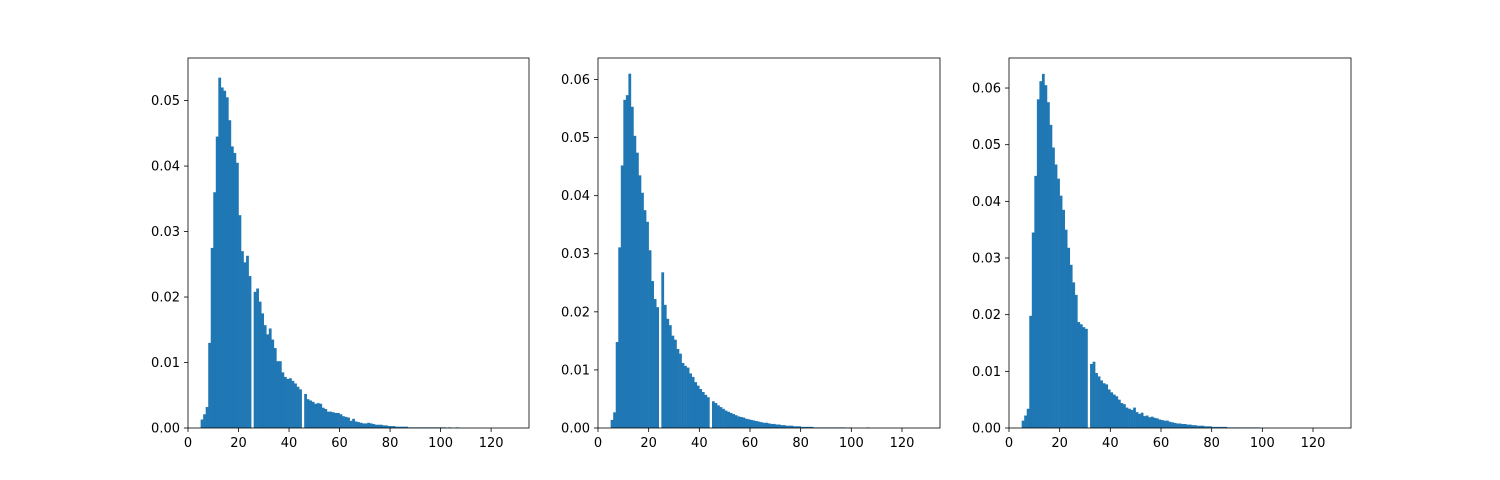 Image resolution: width=1500 pixels, height=480 pixels. What do you see at coordinates (1141, 251) in the screenshot?
I see `bars` at bounding box center [1141, 251].